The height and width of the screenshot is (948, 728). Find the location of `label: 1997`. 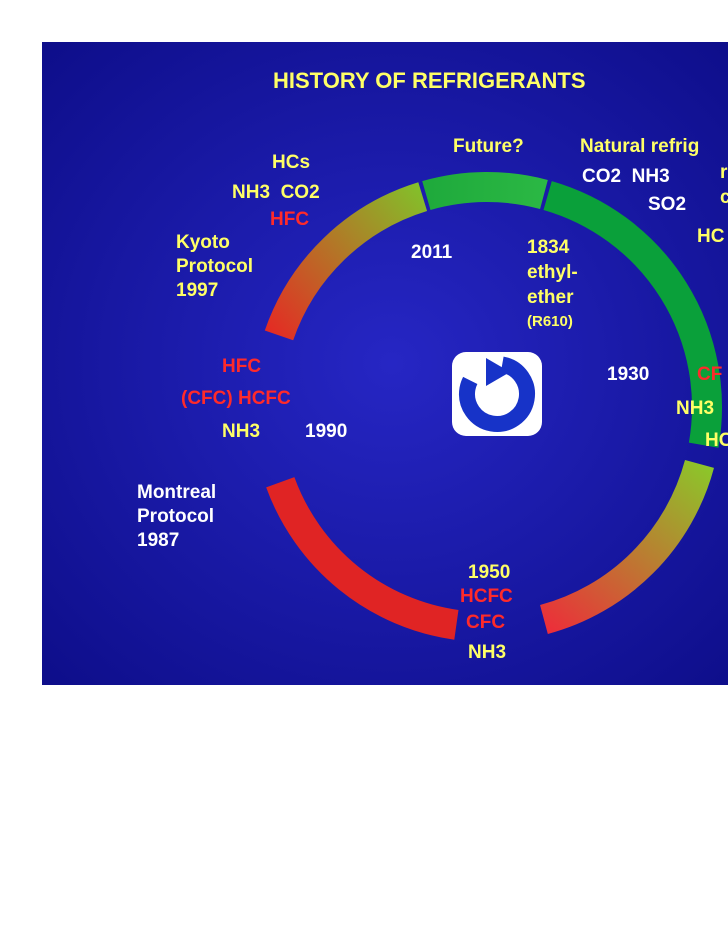

label: 1997 is located at coordinates (197, 290).